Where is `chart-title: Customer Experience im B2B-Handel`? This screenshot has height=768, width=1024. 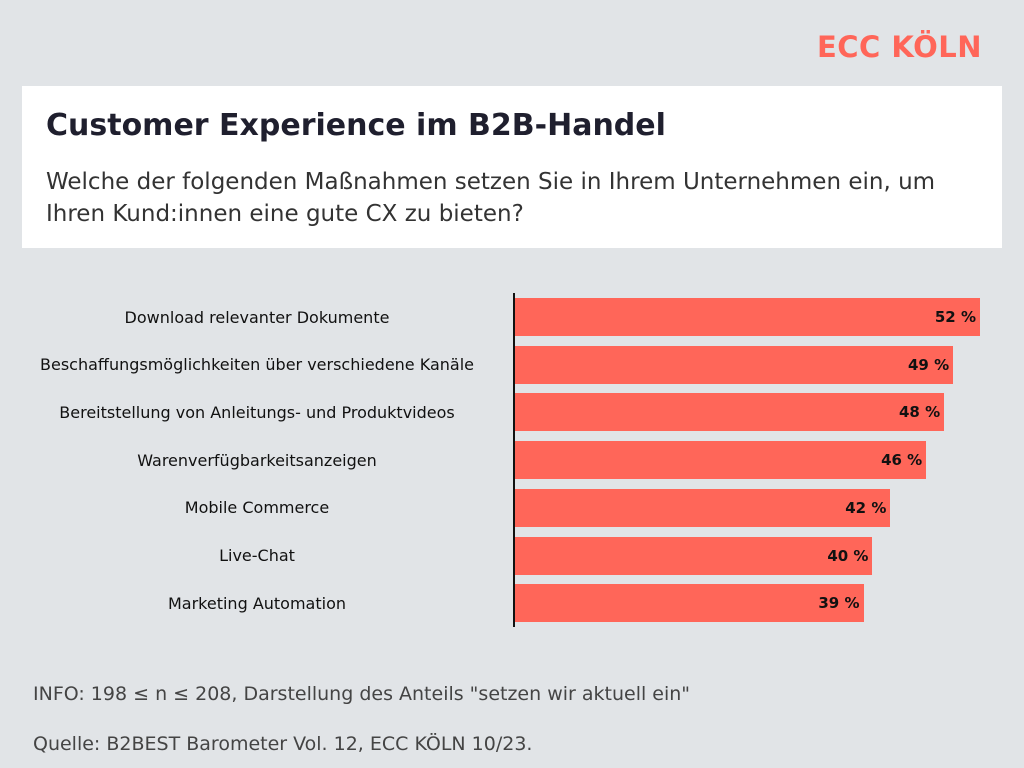 chart-title: Customer Experience im B2B-Handel is located at coordinates (356, 125).